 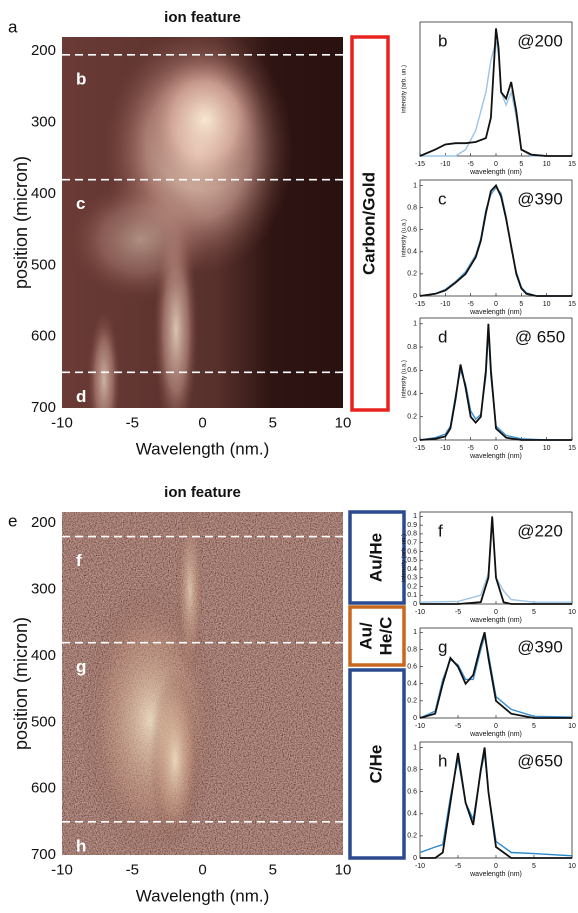 What do you see at coordinates (442, 646) in the screenshot?
I see `panel-letter: g` at bounding box center [442, 646].